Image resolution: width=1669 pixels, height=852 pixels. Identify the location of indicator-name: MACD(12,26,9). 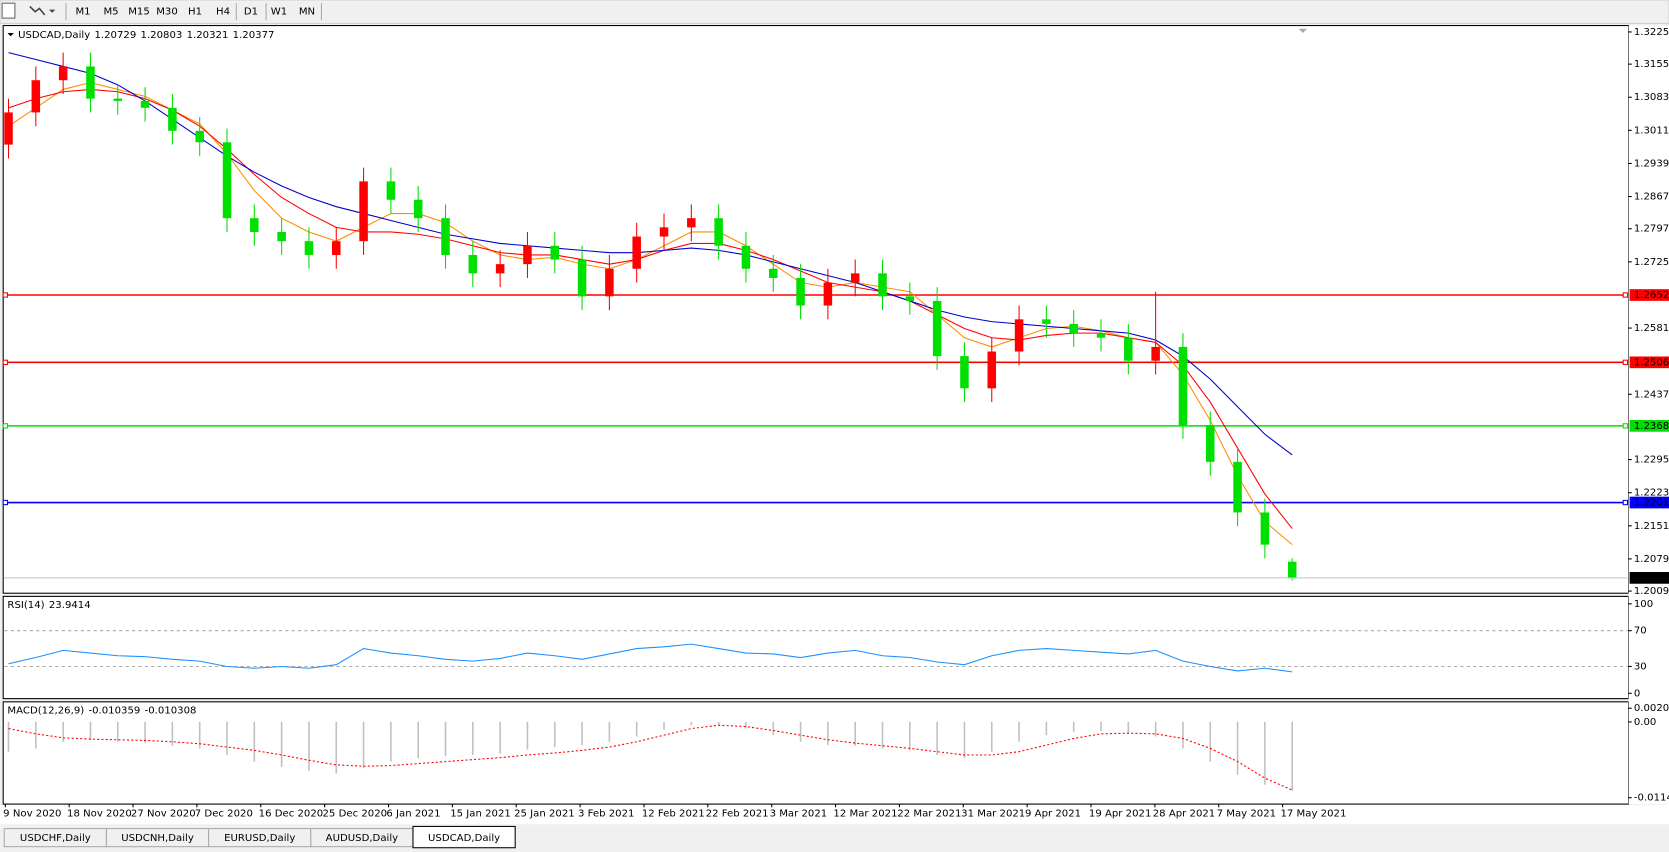
(45, 710).